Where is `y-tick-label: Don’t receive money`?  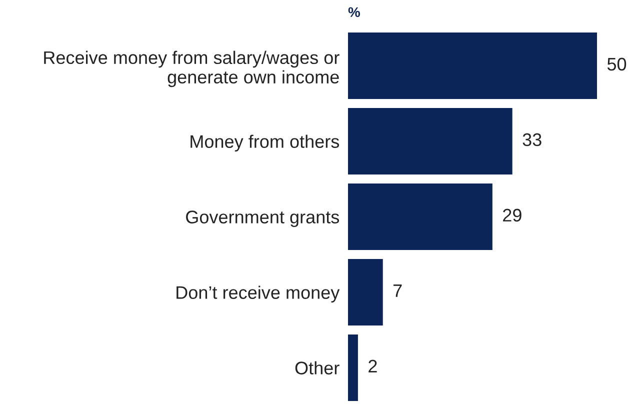
y-tick-label: Don’t receive money is located at coordinates (258, 294).